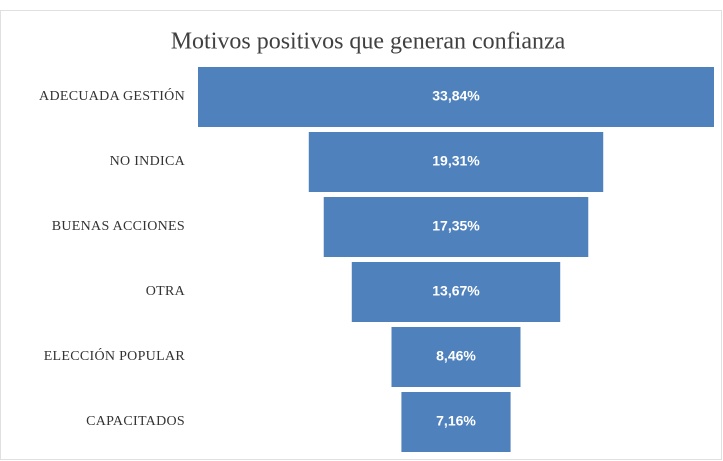 This screenshot has width=723, height=461. Describe the element at coordinates (115, 355) in the screenshot. I see `category-label: ELECCIÓN POPULAR` at that location.